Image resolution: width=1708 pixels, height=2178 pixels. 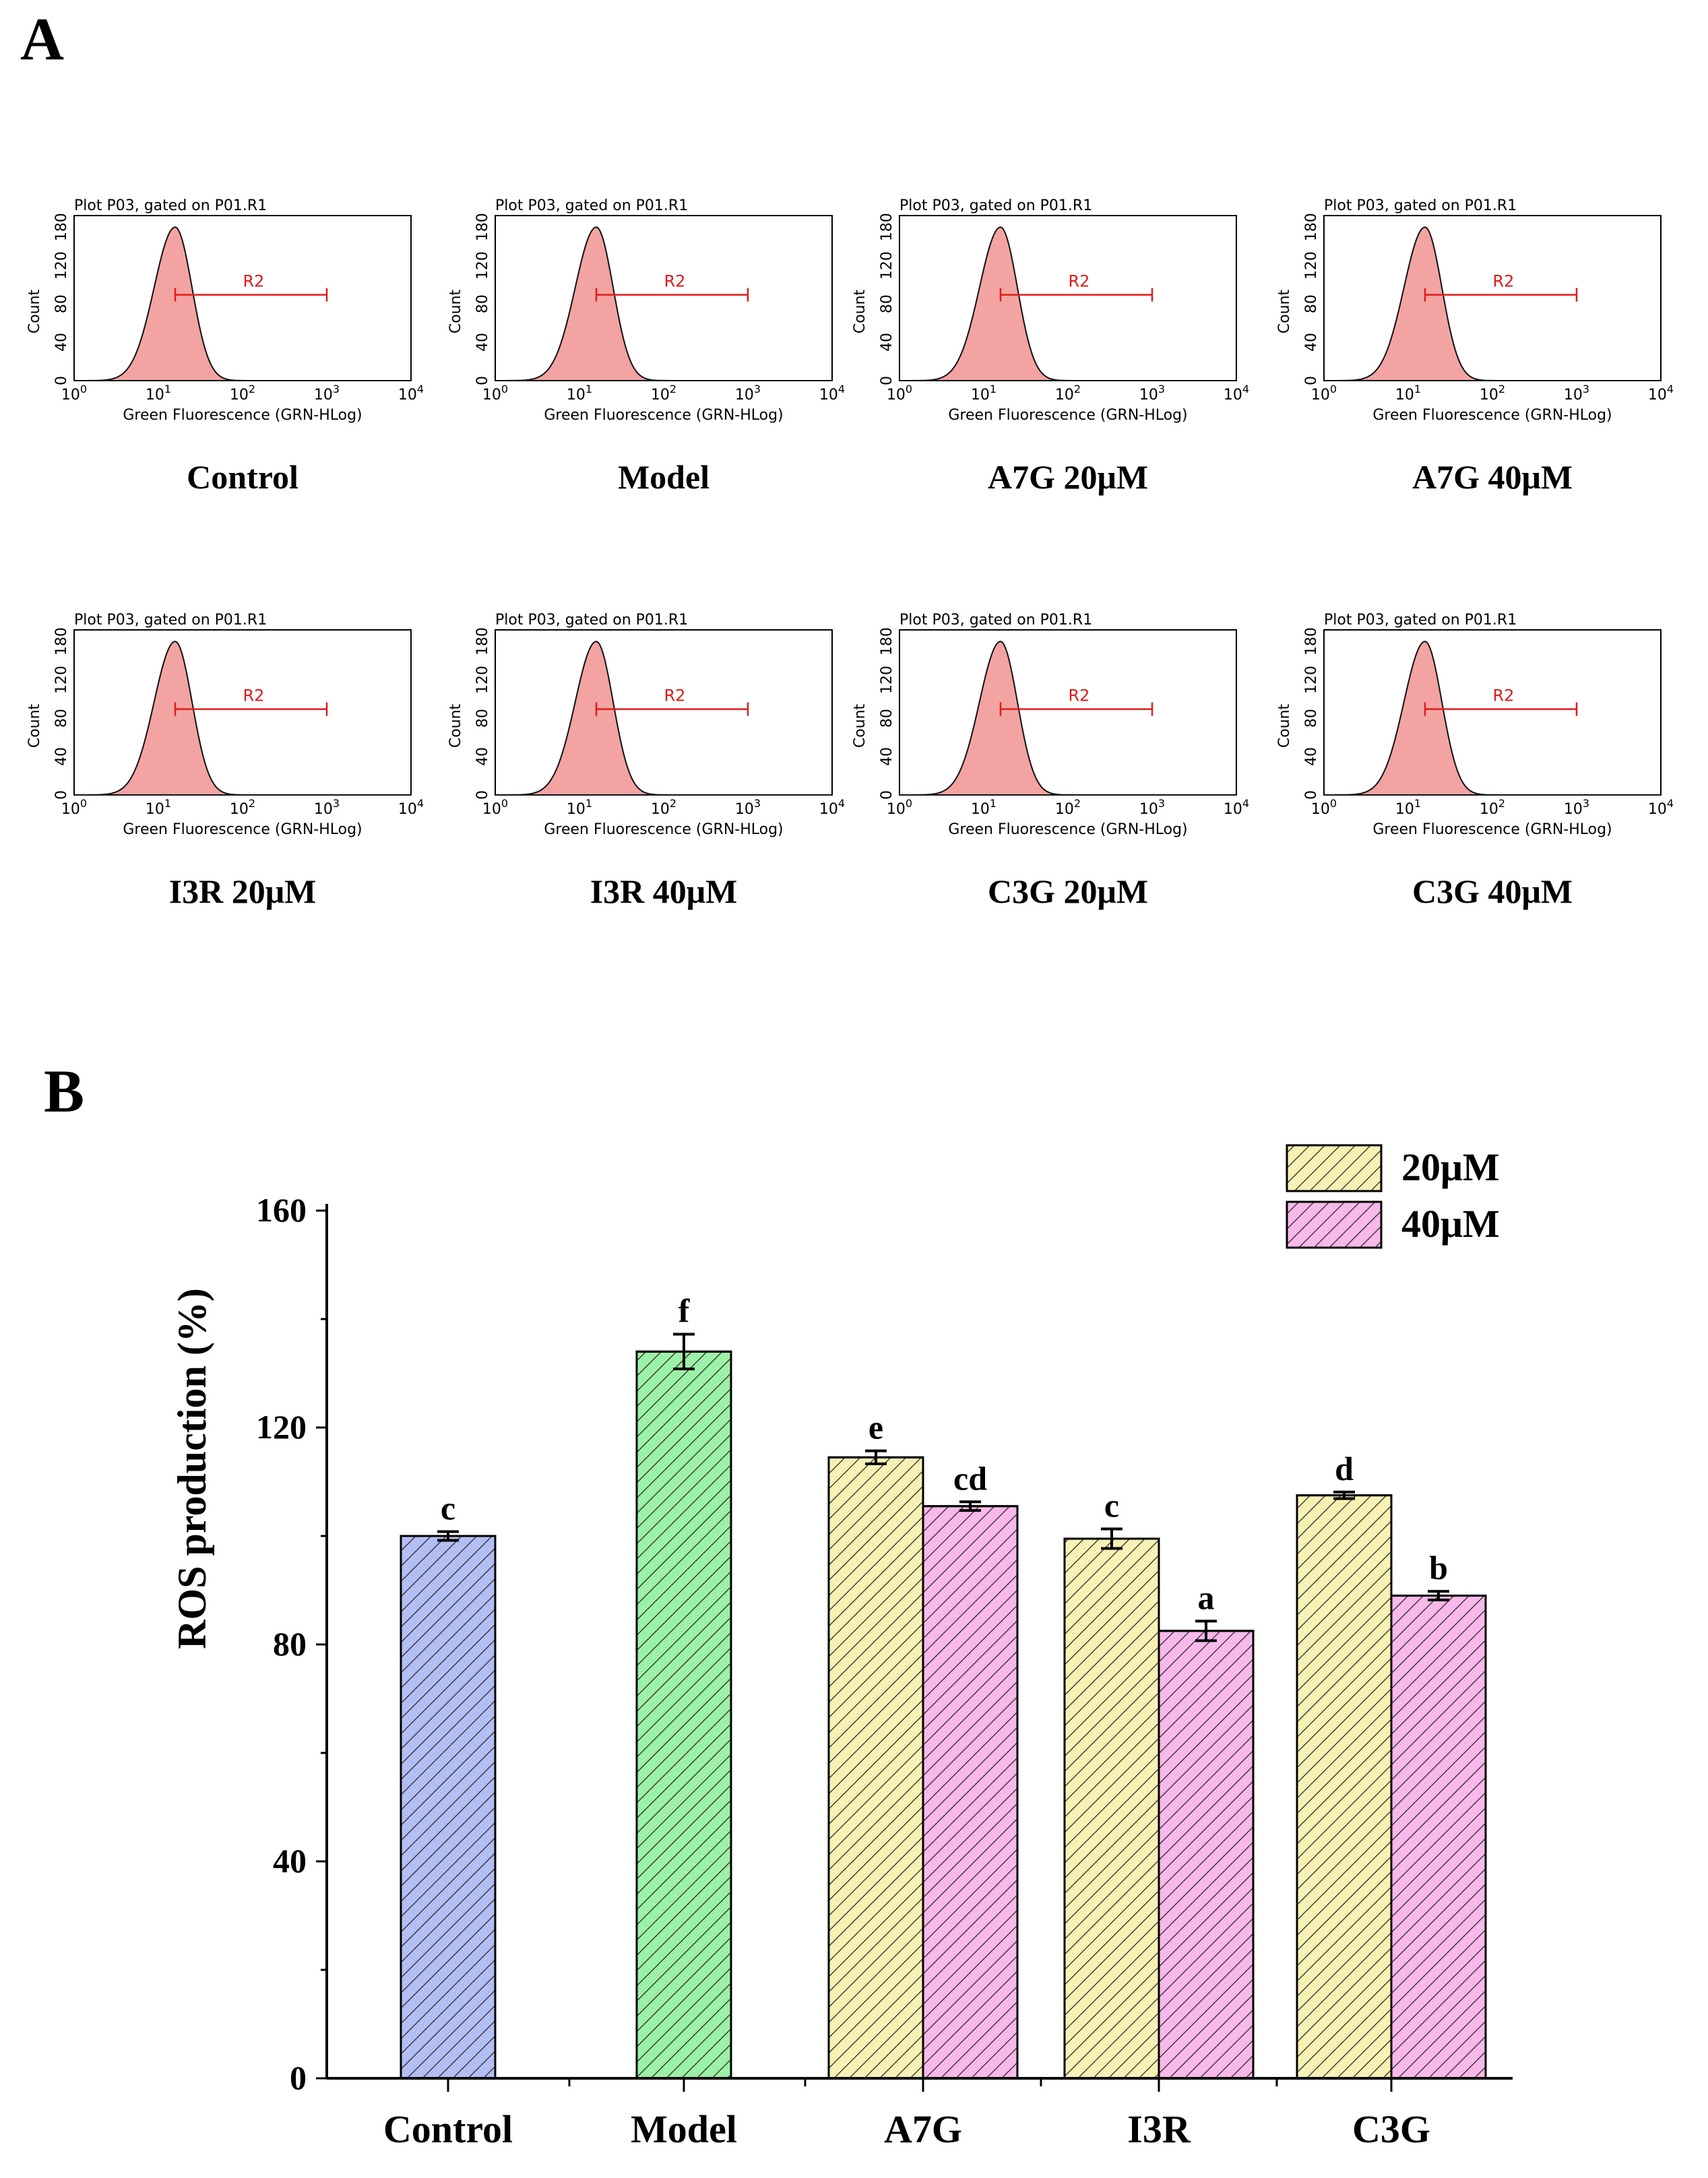 I want to click on y-axis: 0 40 80 120 160, so click(x=292, y=1643).